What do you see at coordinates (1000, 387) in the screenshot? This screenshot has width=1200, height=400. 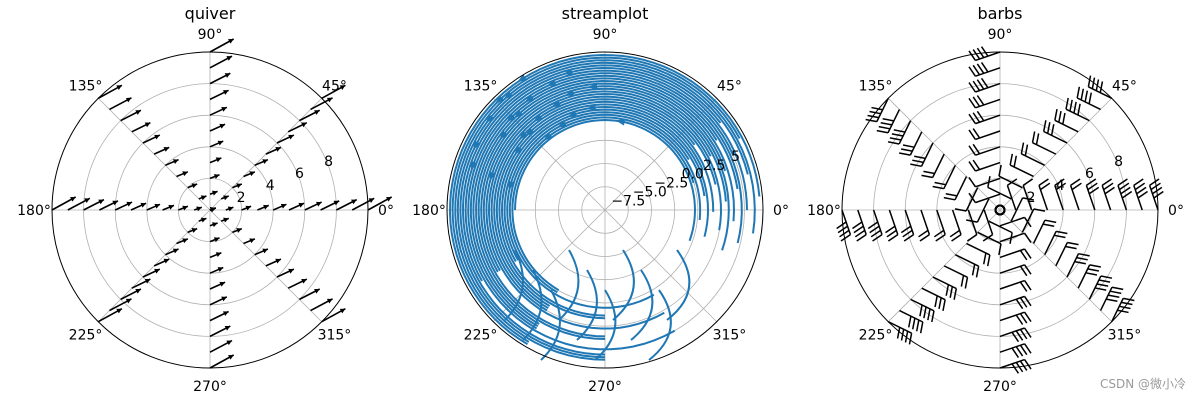 I see `theta-tick-label: 270°` at bounding box center [1000, 387].